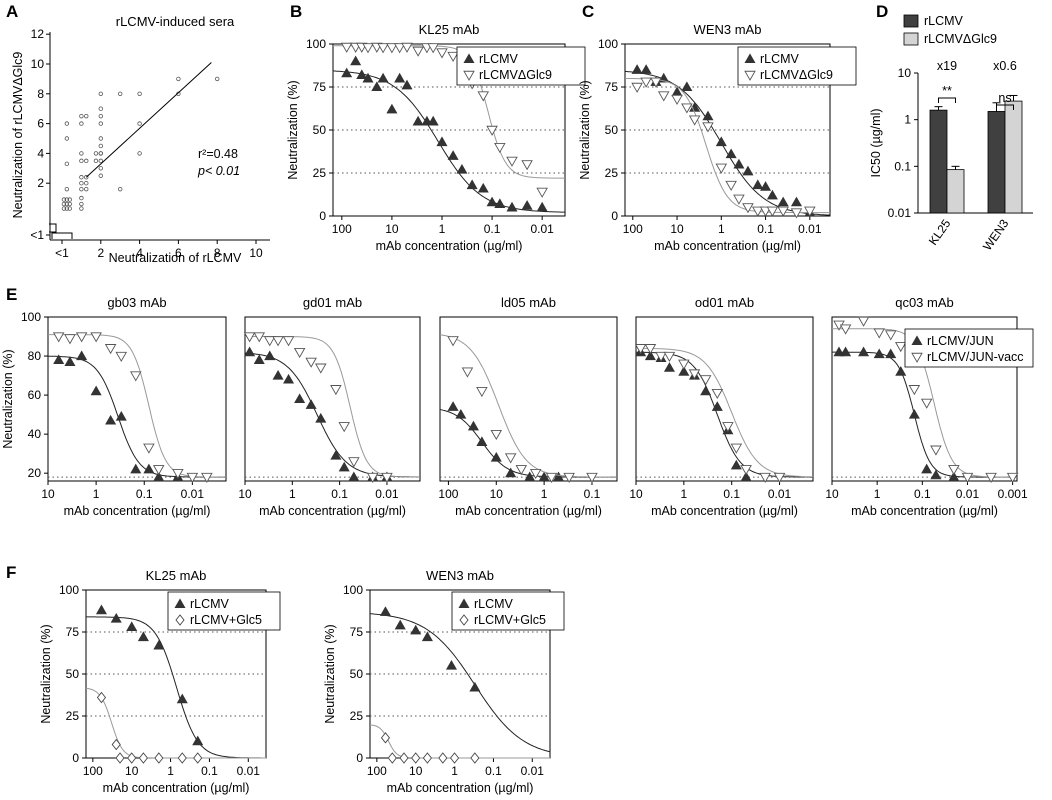 The width and height of the screenshot is (1052, 800). What do you see at coordinates (911, 21) in the screenshot?
I see `legend-swatch` at bounding box center [911, 21].